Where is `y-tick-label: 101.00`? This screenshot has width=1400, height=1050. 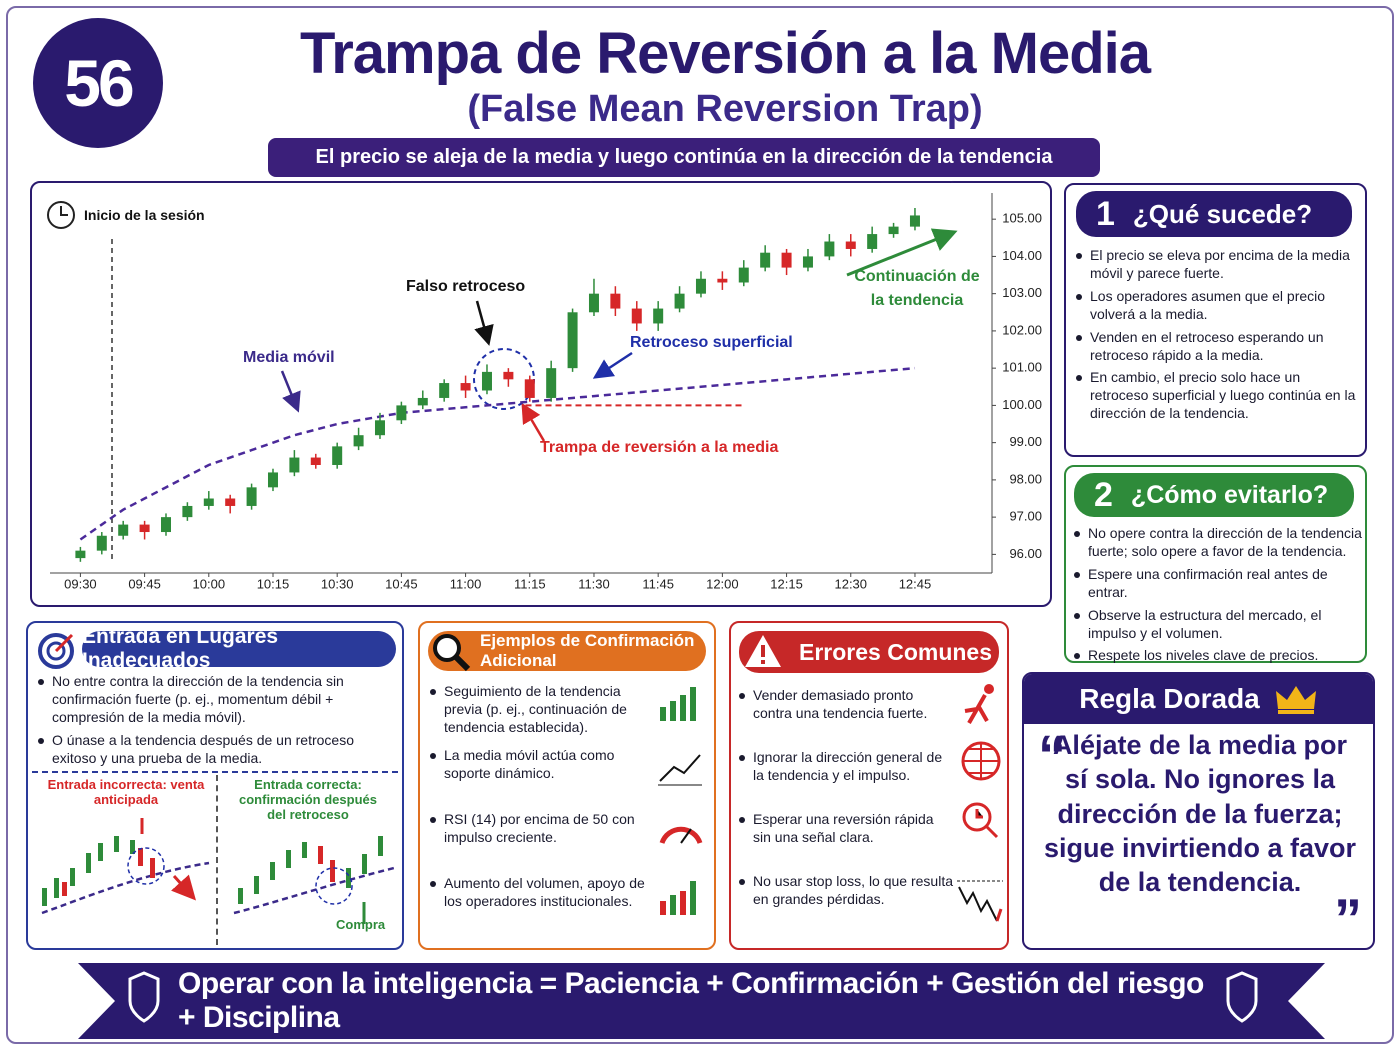 y-tick-label: 101.00 is located at coordinates (1022, 367).